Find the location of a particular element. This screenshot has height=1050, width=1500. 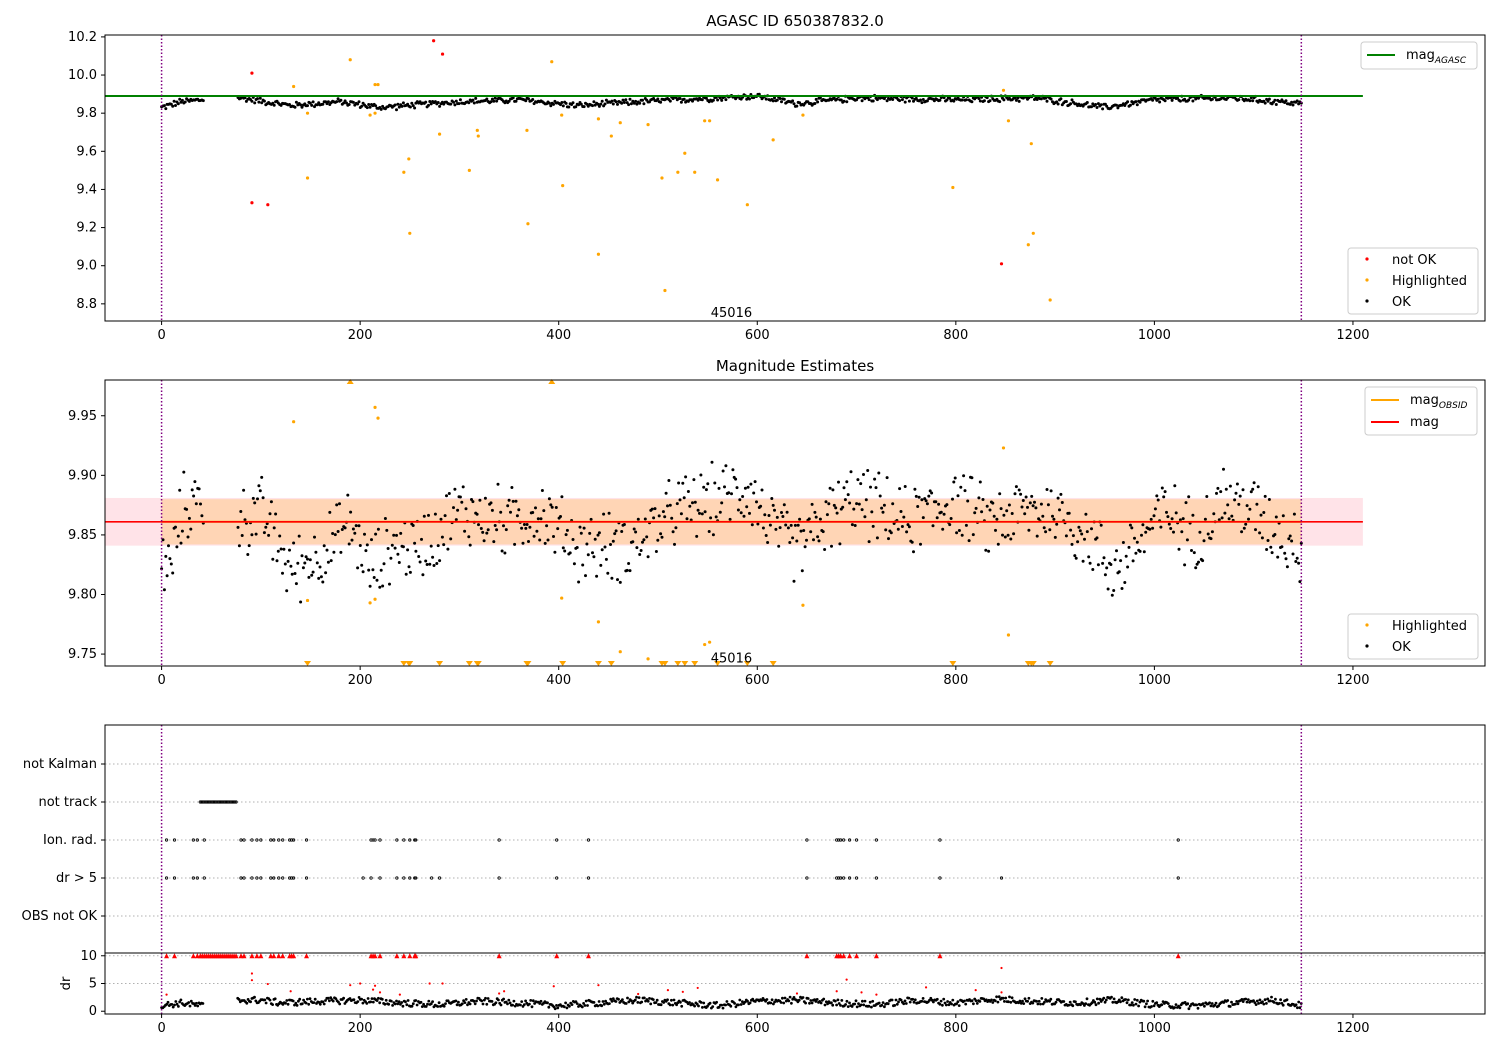

not-ok-point is located at coordinates (1001, 264).